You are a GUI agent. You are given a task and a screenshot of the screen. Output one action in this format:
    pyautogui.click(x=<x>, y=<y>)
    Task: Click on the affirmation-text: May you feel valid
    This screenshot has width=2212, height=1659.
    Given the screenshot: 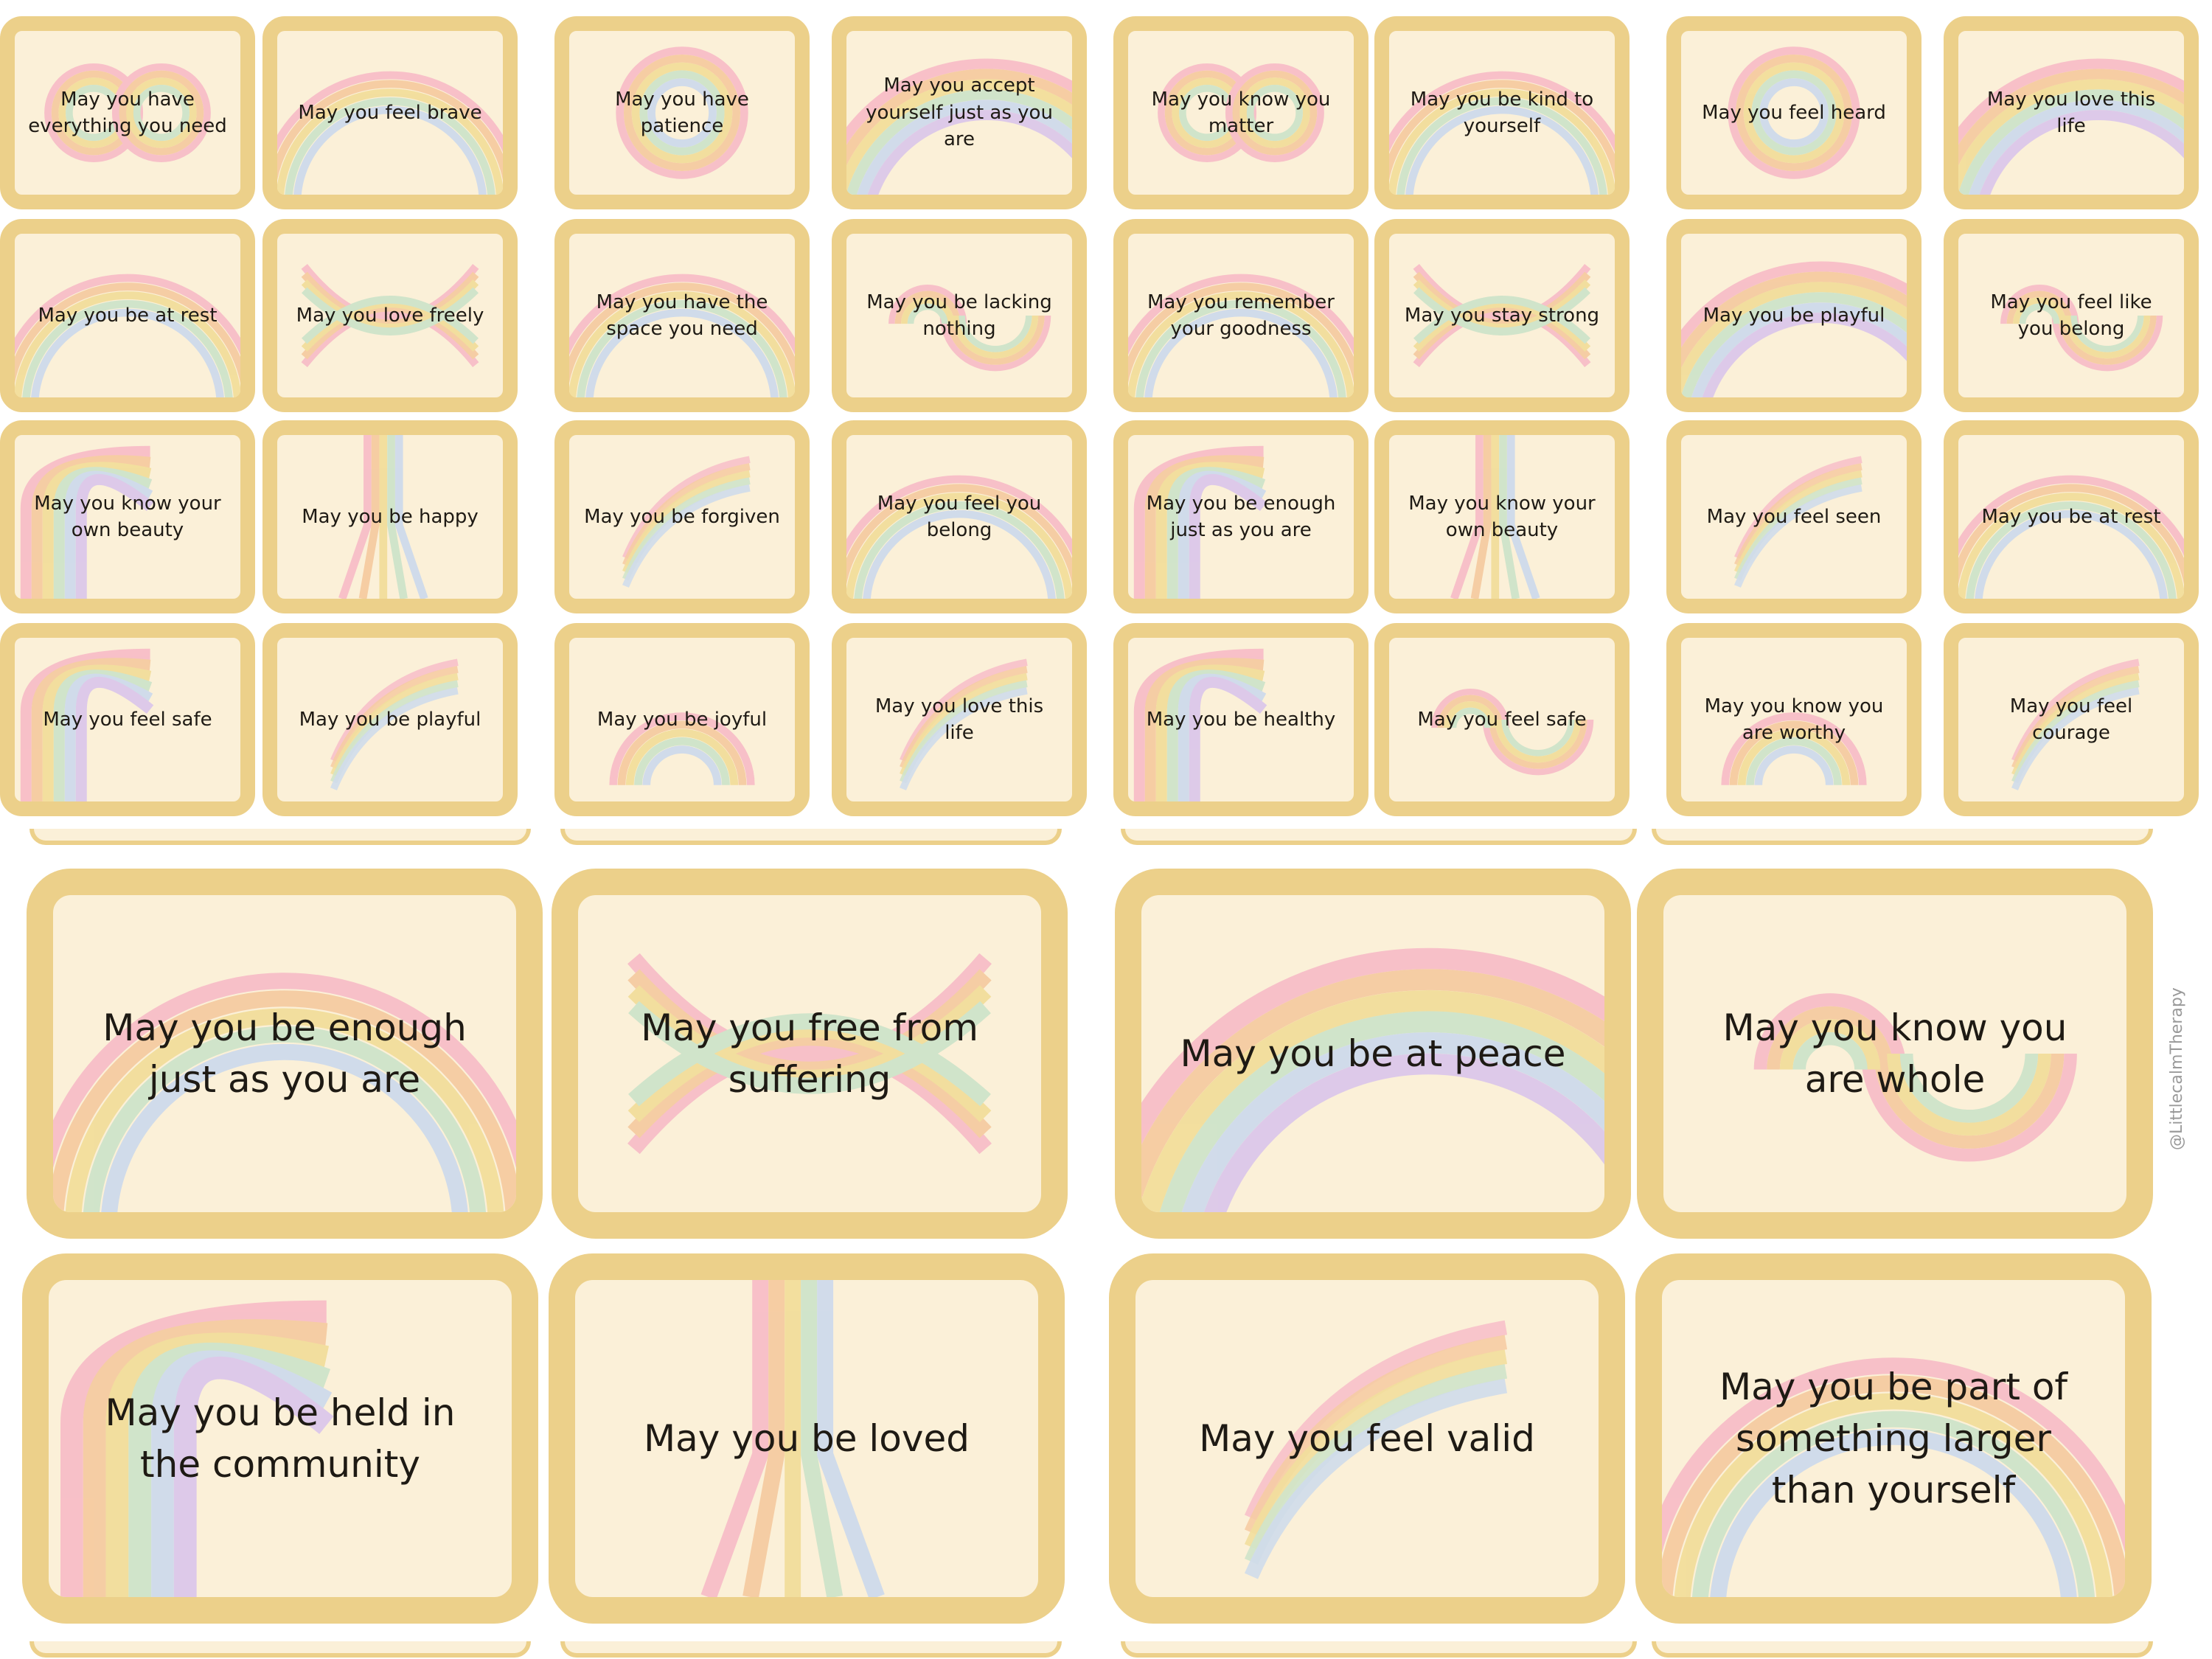 What is the action you would take?
    pyautogui.click(x=1367, y=1438)
    